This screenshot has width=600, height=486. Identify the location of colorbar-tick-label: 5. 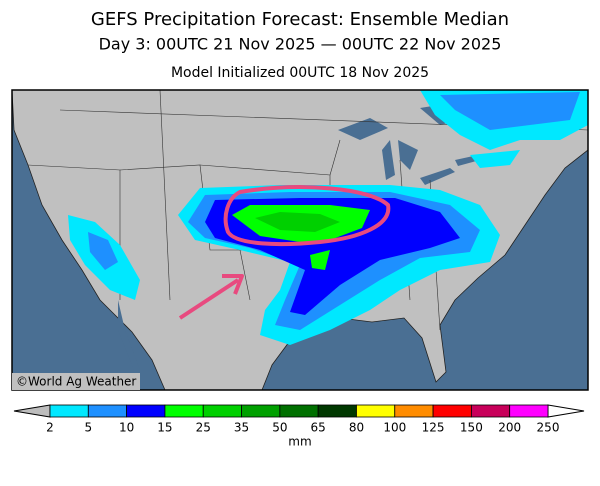
(88, 428).